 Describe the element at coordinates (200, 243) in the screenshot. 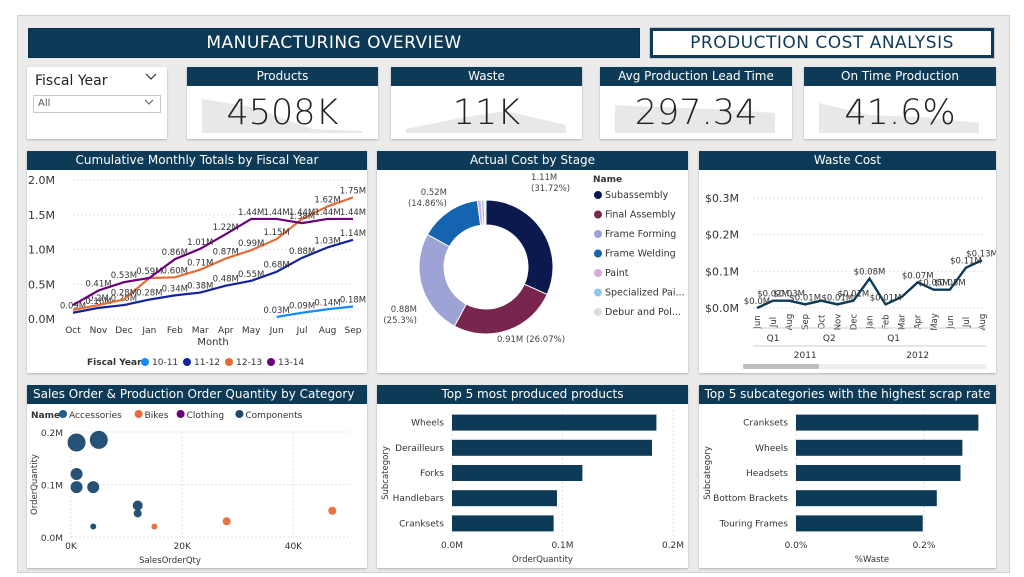

I see `data-label: 1.01M` at that location.